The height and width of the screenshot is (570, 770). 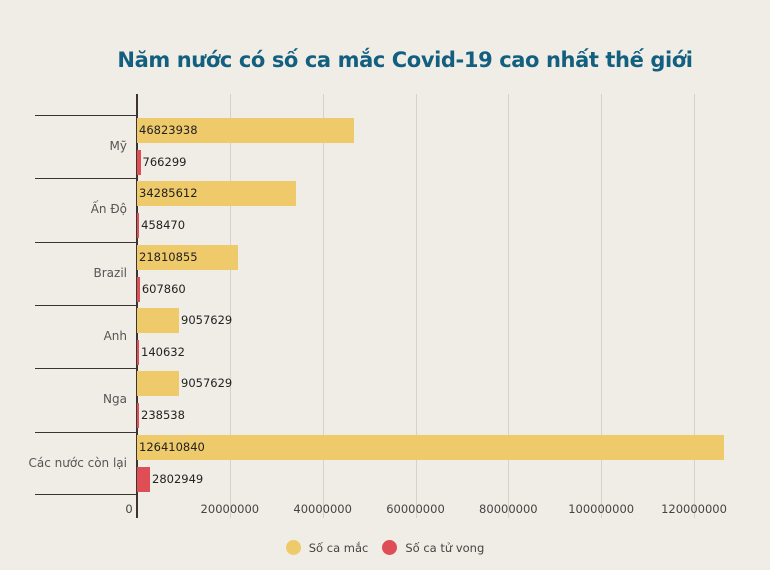 I want to click on y-axis-line, so click(x=137, y=306).